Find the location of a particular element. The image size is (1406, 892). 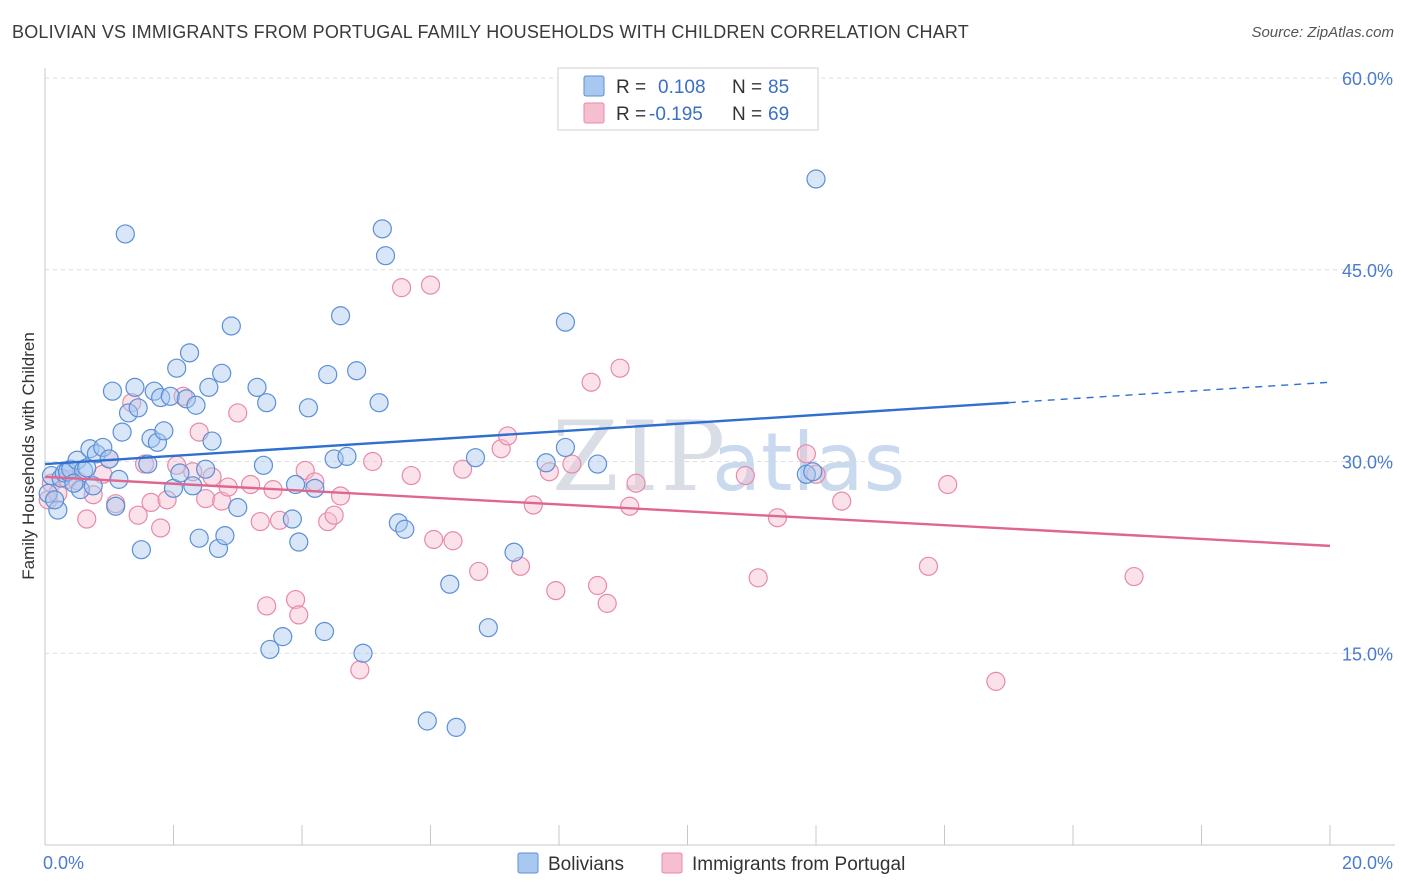

legend-r-value: -0.195 is located at coordinates (676, 114).